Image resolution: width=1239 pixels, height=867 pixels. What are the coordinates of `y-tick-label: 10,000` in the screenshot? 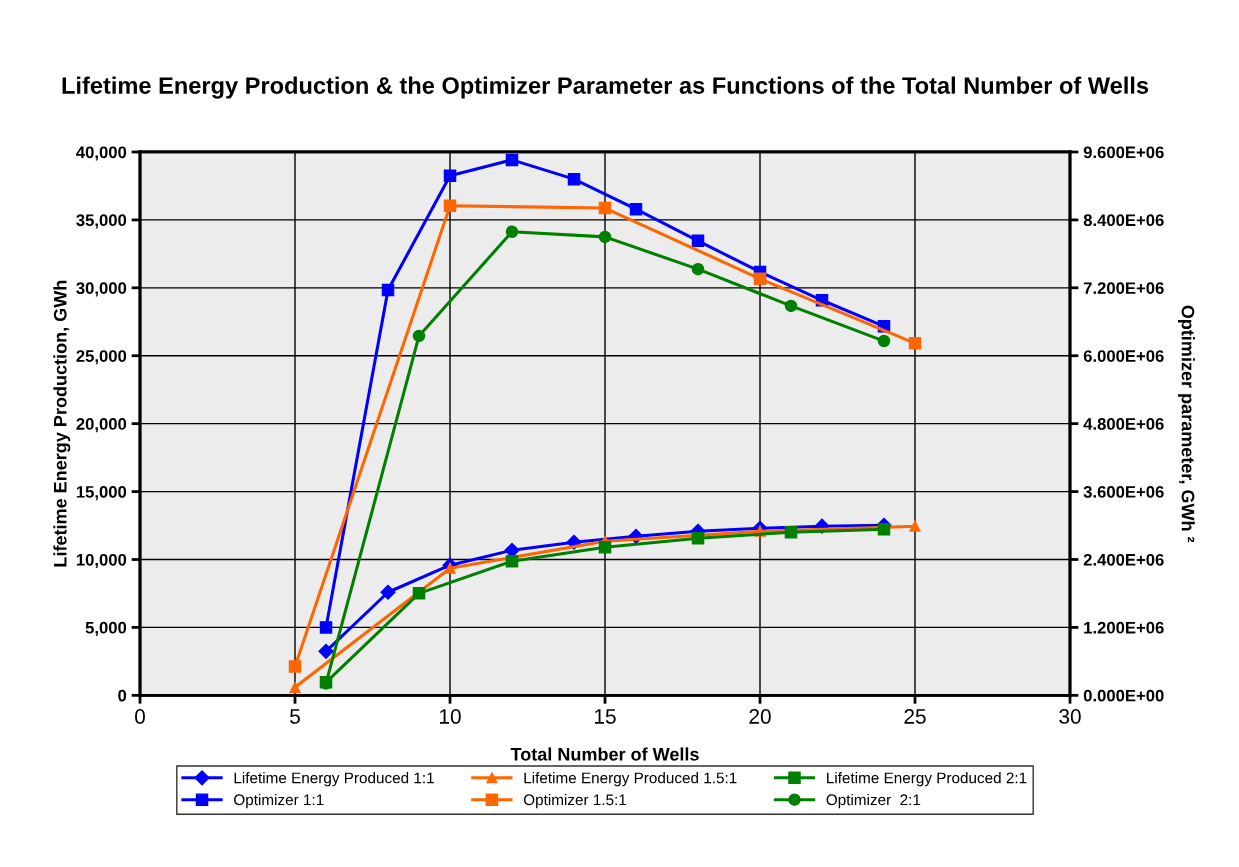 It's located at (101, 561).